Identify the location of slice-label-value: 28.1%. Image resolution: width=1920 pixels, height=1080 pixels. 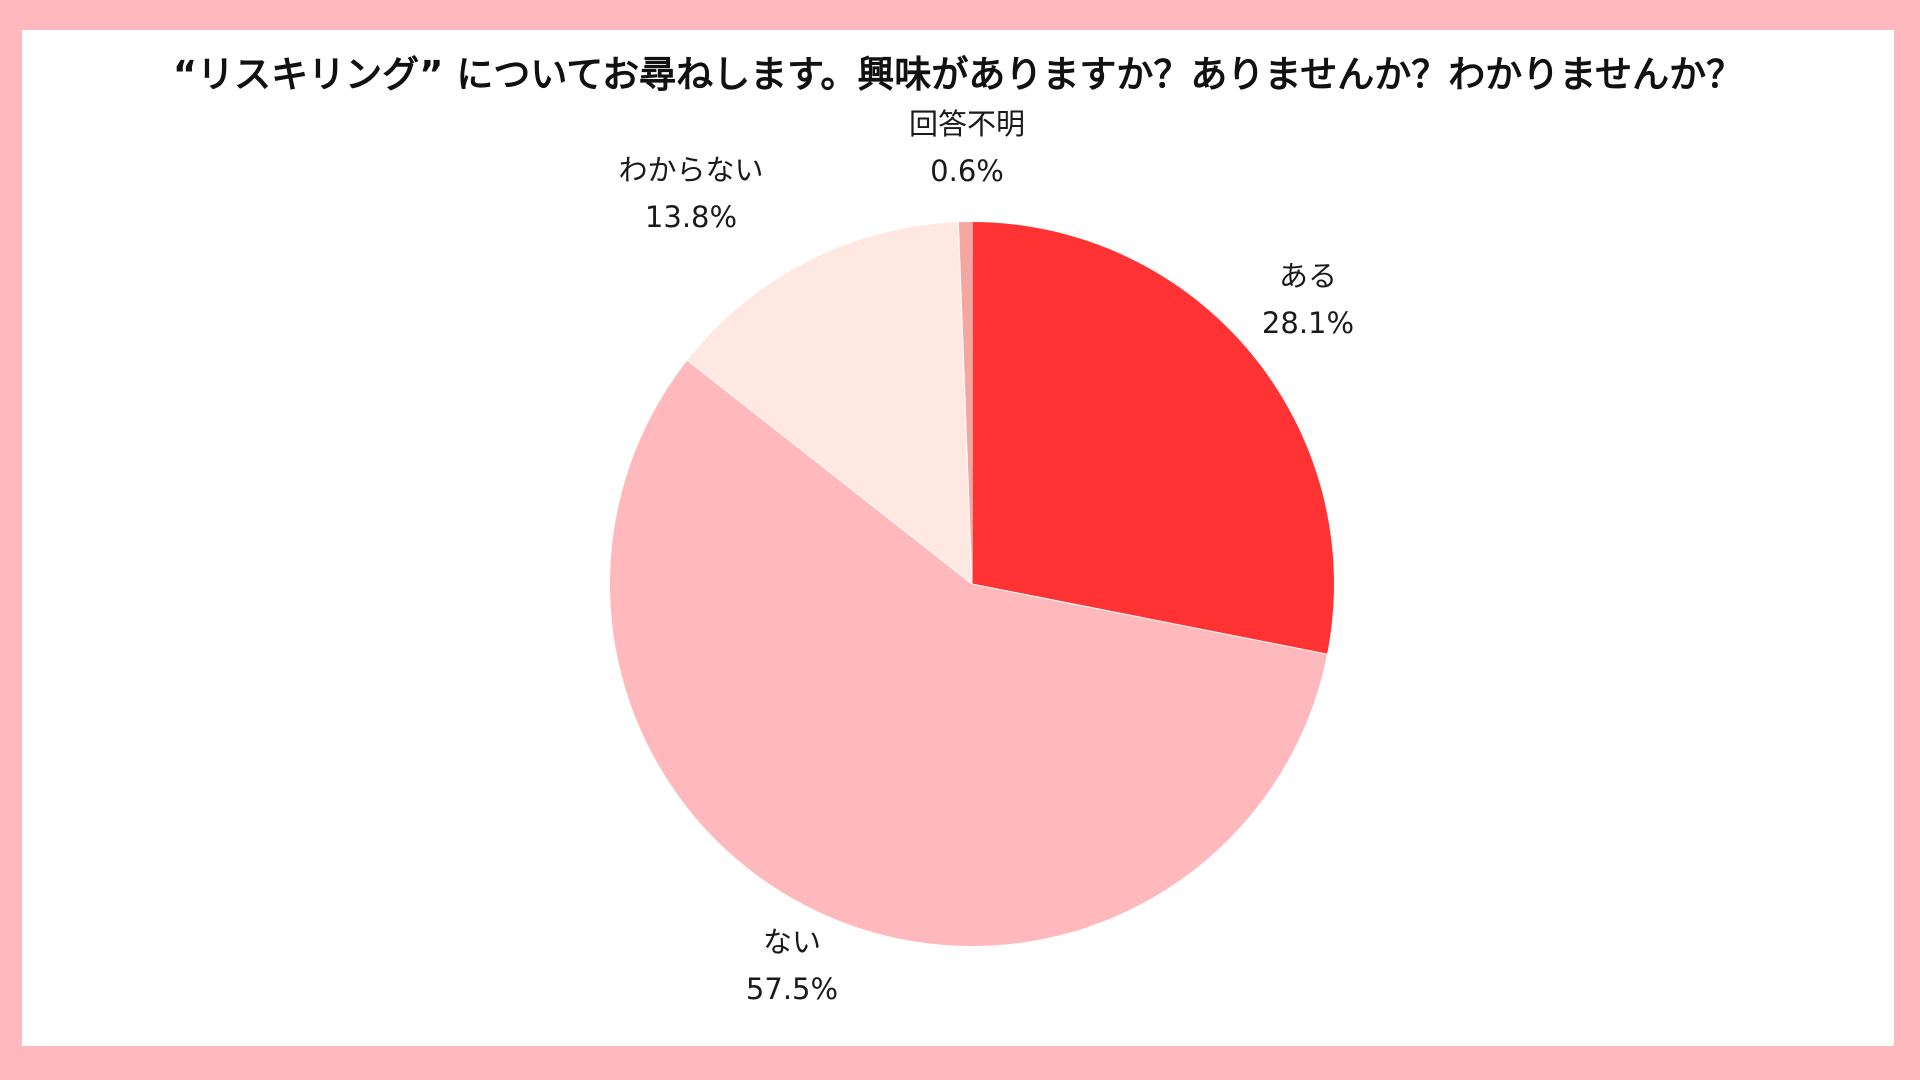
(1308, 323).